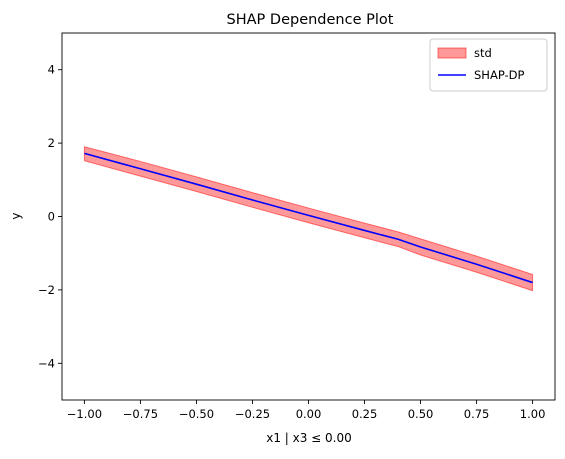 This screenshot has height=459, width=565. Describe the element at coordinates (51, 217) in the screenshot. I see `y-tick-label: 0` at that location.